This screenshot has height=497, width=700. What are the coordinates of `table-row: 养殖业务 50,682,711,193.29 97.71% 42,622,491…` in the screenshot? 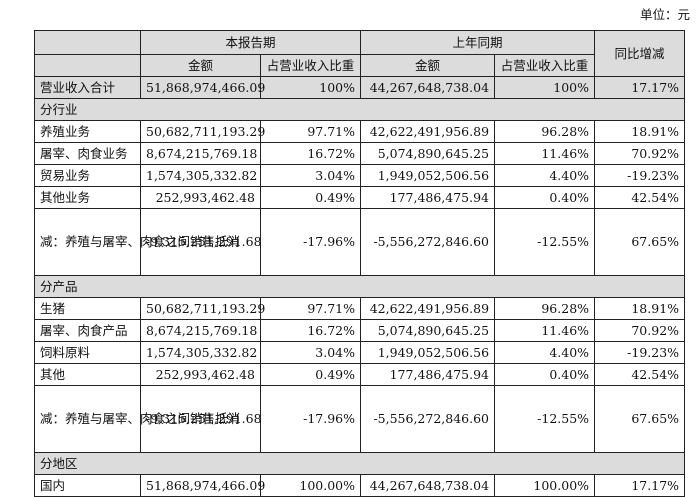 It's located at (360, 131).